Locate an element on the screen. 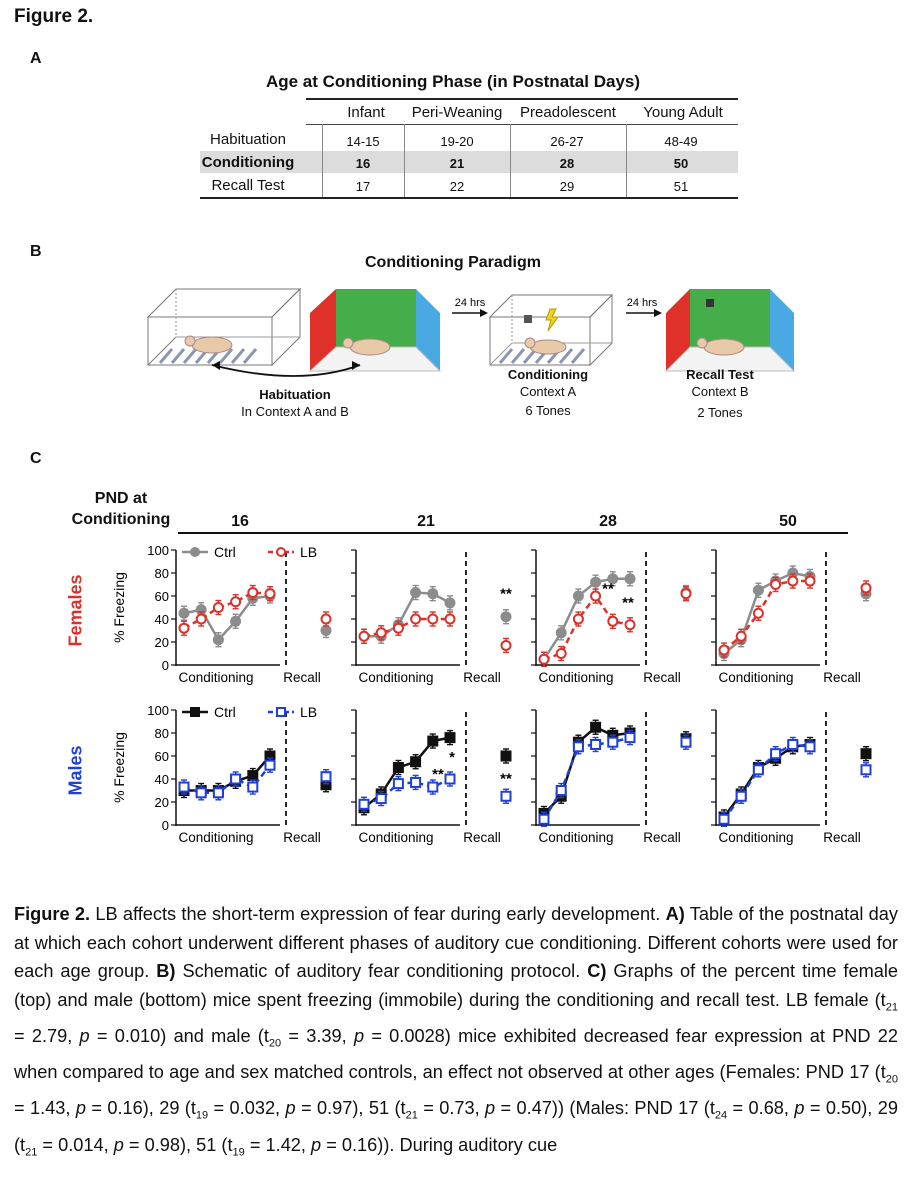 Image resolution: width=906 pixels, height=1200 pixels. chart-males-16: 0 20 40 60 80 100 Conditioning Recall Ctrl LB is located at coordinates (239, 774).